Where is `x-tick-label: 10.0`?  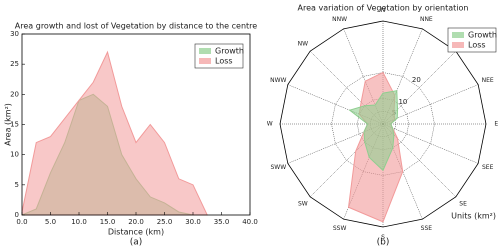
x-tick-label: 10.0 is located at coordinates (79, 222).